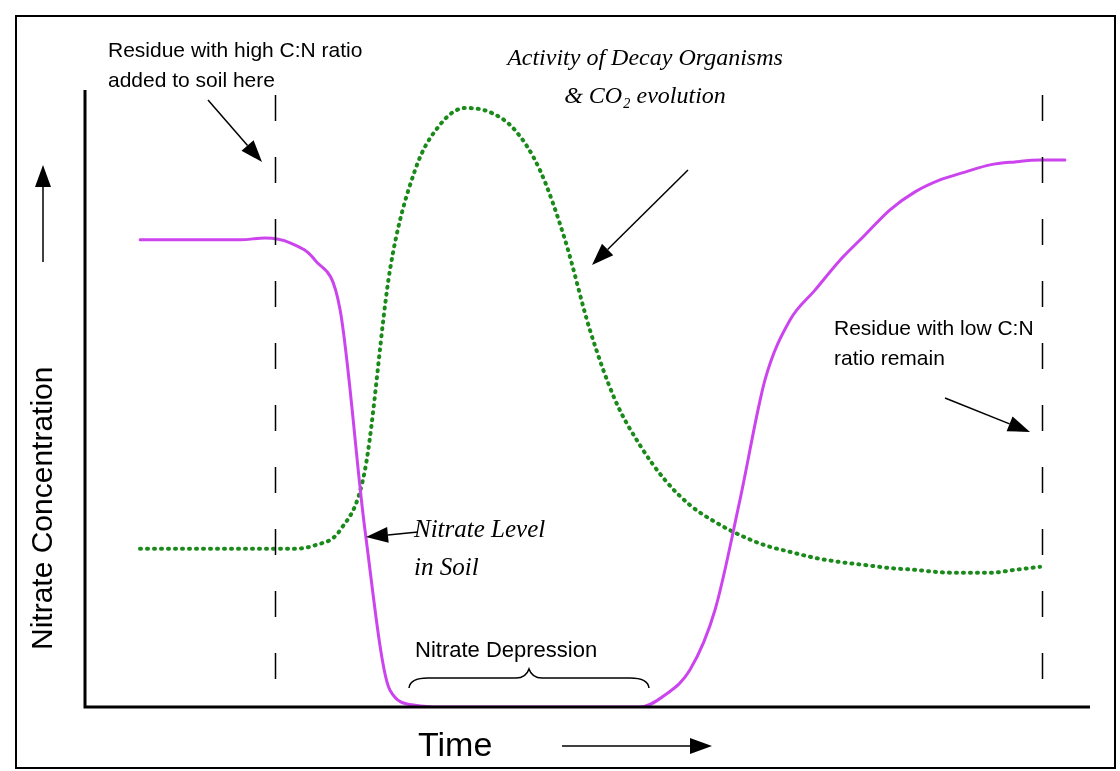 Image resolution: width=1120 pixels, height=771 pixels. I want to click on x-axis-title: Time, so click(455, 744).